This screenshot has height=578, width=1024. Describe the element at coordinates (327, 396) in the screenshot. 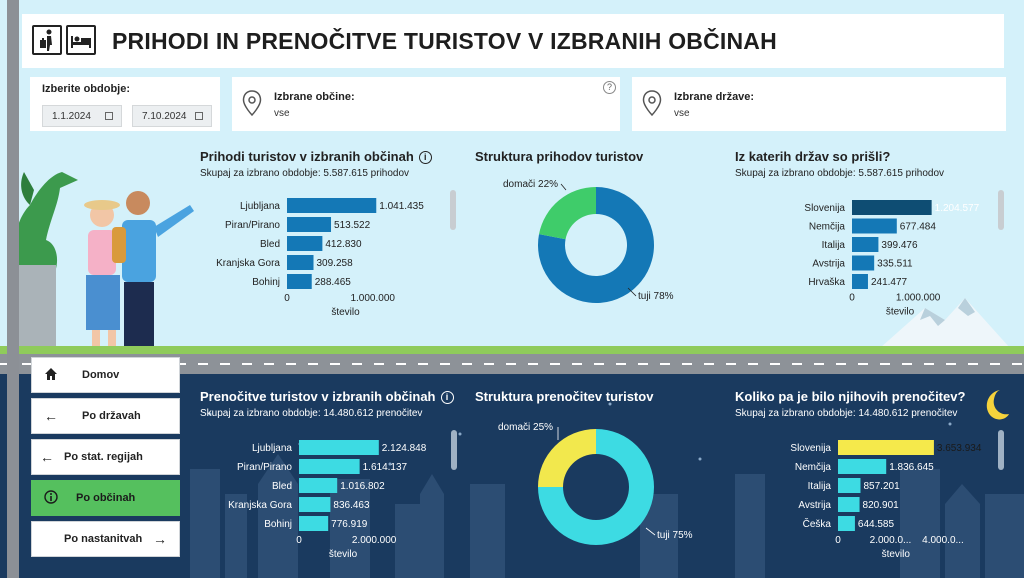

I see `nights-chart-title: Prenočitve turistov v izbranih občinah i` at that location.